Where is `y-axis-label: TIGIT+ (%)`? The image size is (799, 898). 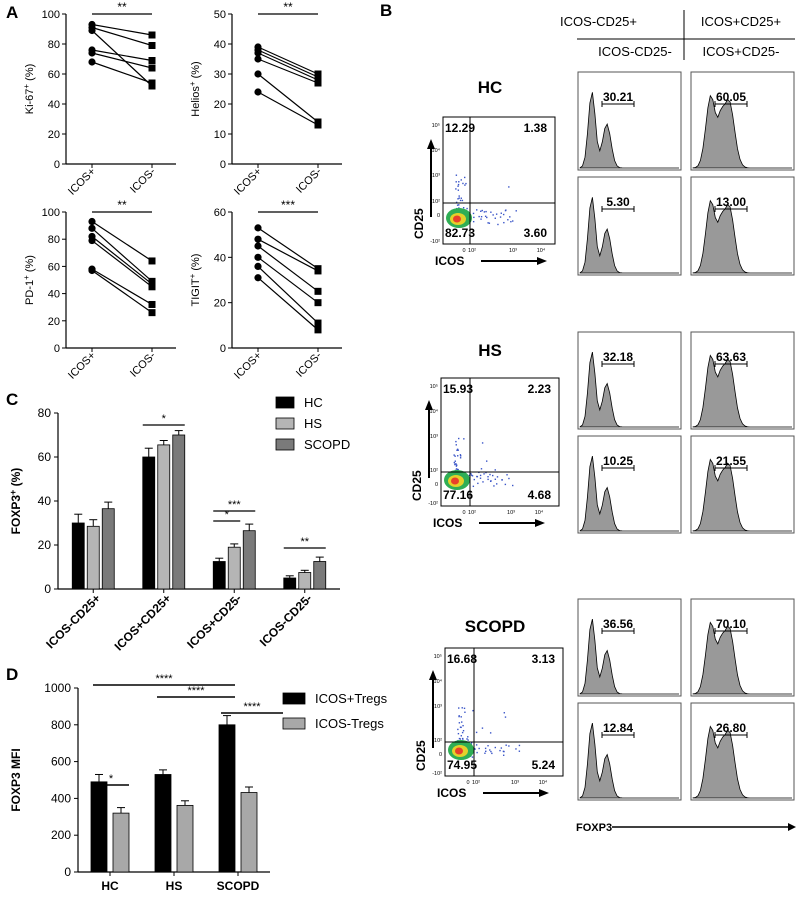 y-axis-label: TIGIT+ (%) is located at coordinates (195, 280).